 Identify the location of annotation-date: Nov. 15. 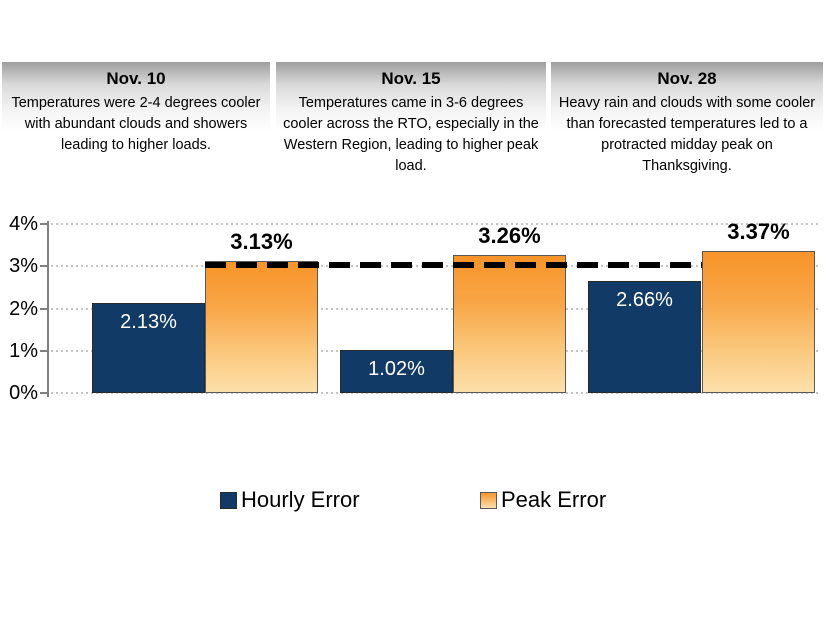
(411, 78).